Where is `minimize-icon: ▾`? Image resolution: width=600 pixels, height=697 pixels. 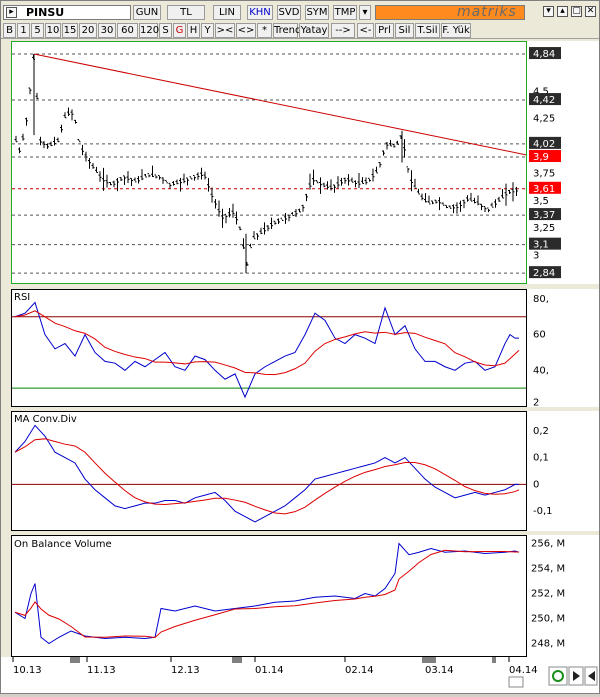 minimize-icon: ▾ is located at coordinates (548, 11).